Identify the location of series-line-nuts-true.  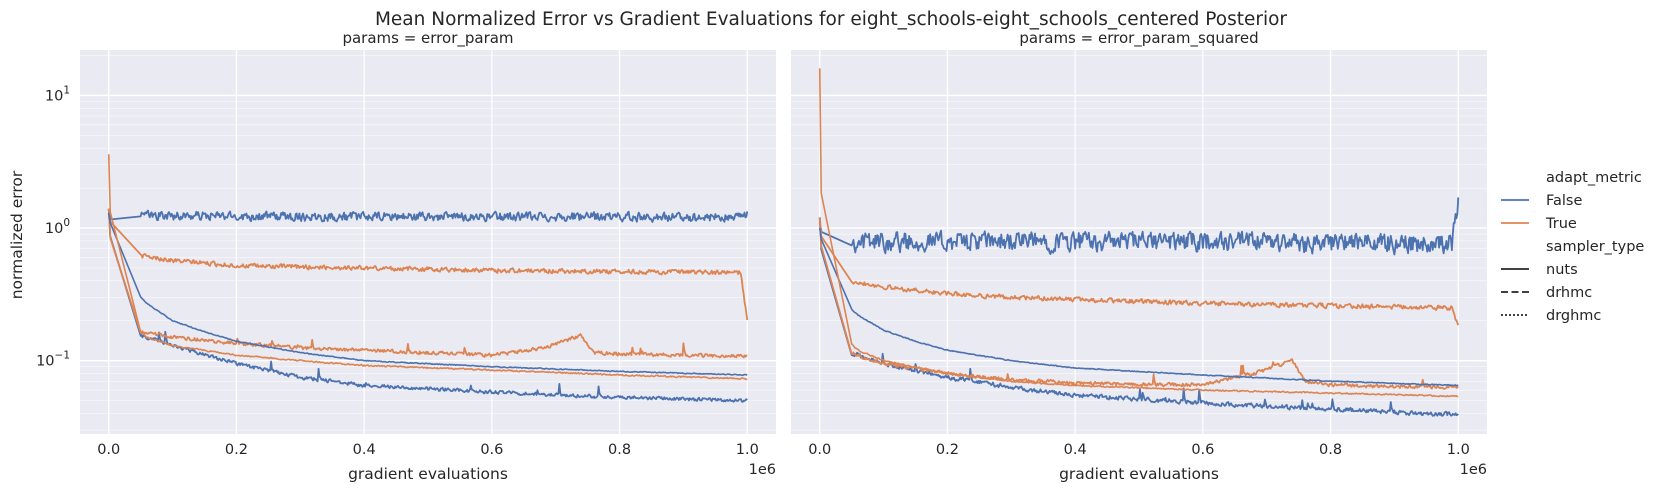
(427, 283).